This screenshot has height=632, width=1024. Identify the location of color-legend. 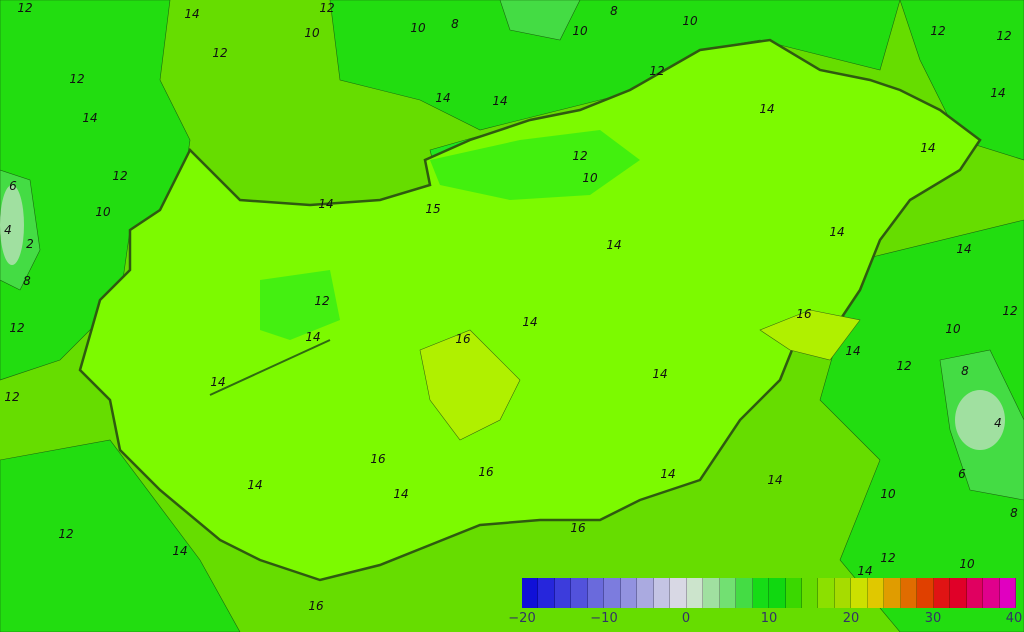
(769, 593).